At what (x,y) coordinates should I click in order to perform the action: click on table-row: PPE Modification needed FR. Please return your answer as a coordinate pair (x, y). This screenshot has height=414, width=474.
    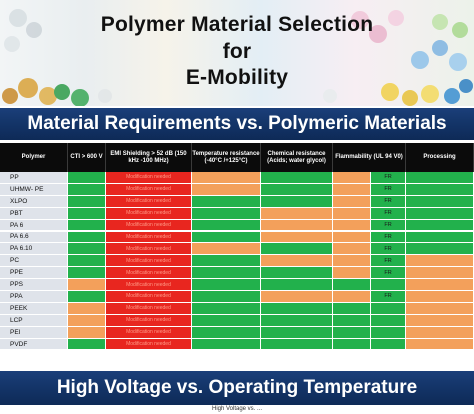
    Looking at the image, I should click on (237, 273).